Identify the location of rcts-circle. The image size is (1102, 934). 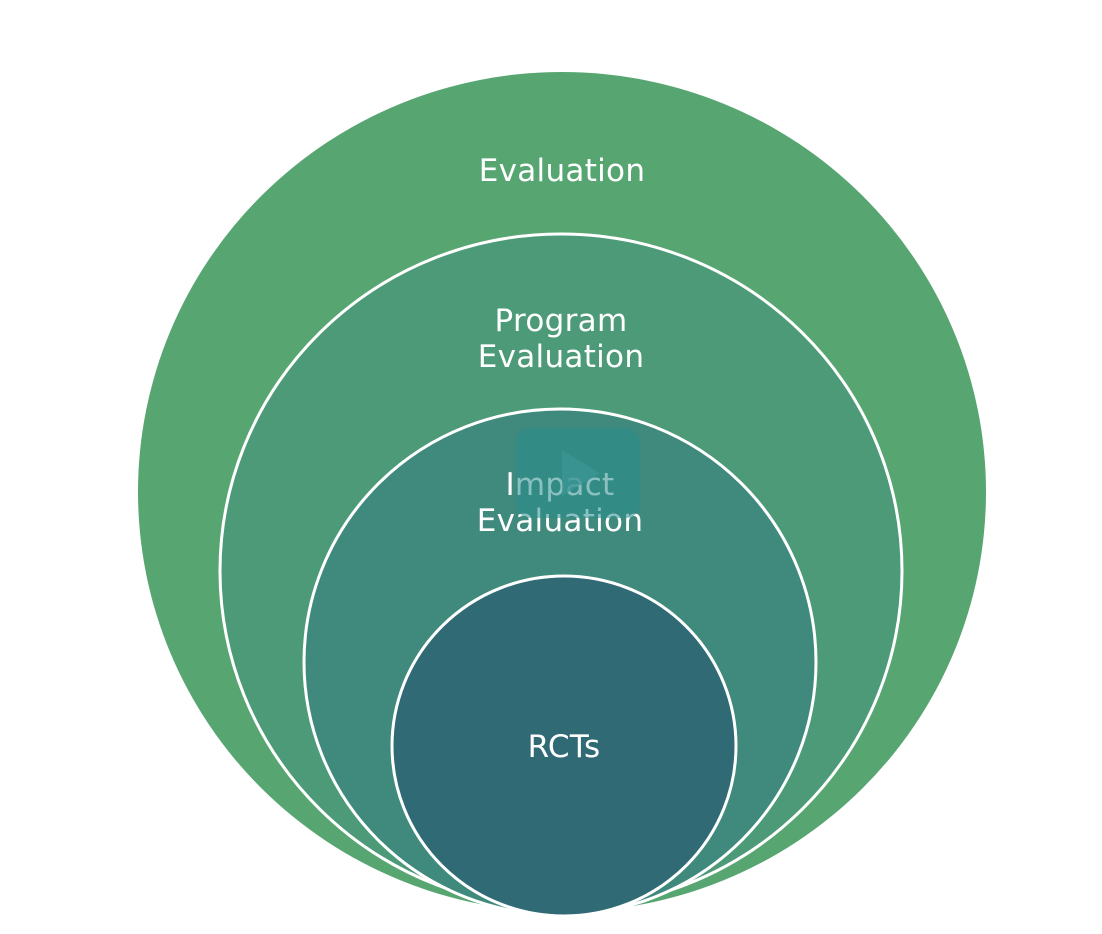
(564, 746).